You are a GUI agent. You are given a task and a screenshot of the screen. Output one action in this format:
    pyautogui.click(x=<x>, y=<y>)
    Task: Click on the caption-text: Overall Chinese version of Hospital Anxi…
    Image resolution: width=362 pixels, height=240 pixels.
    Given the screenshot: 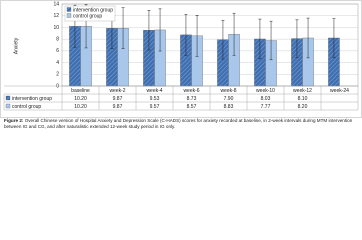 What is the action you would take?
    pyautogui.click(x=178, y=123)
    